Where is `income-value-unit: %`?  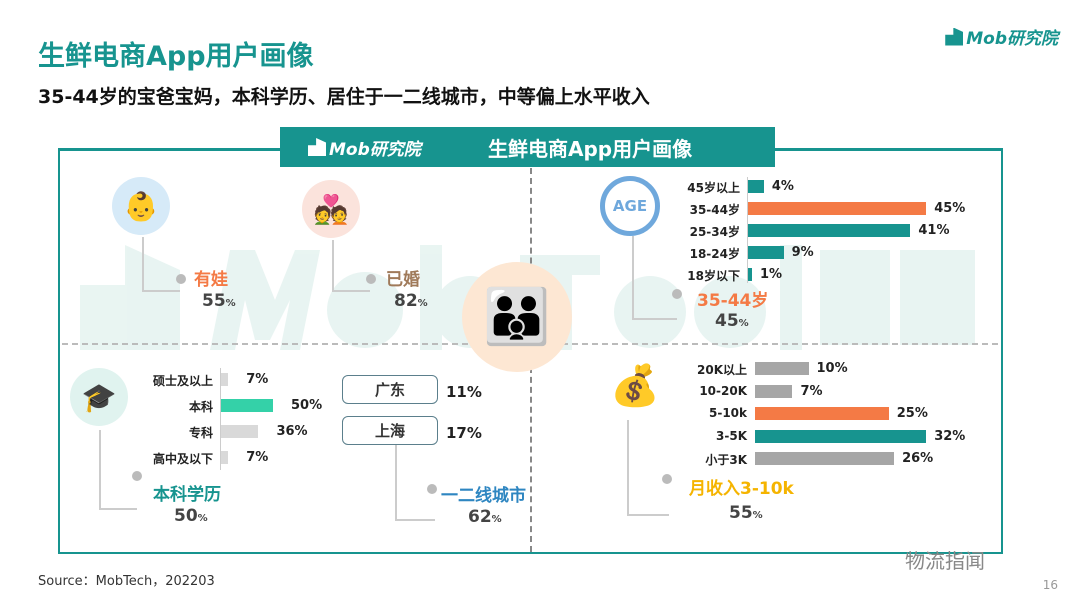 income-value-unit: % is located at coordinates (757, 515).